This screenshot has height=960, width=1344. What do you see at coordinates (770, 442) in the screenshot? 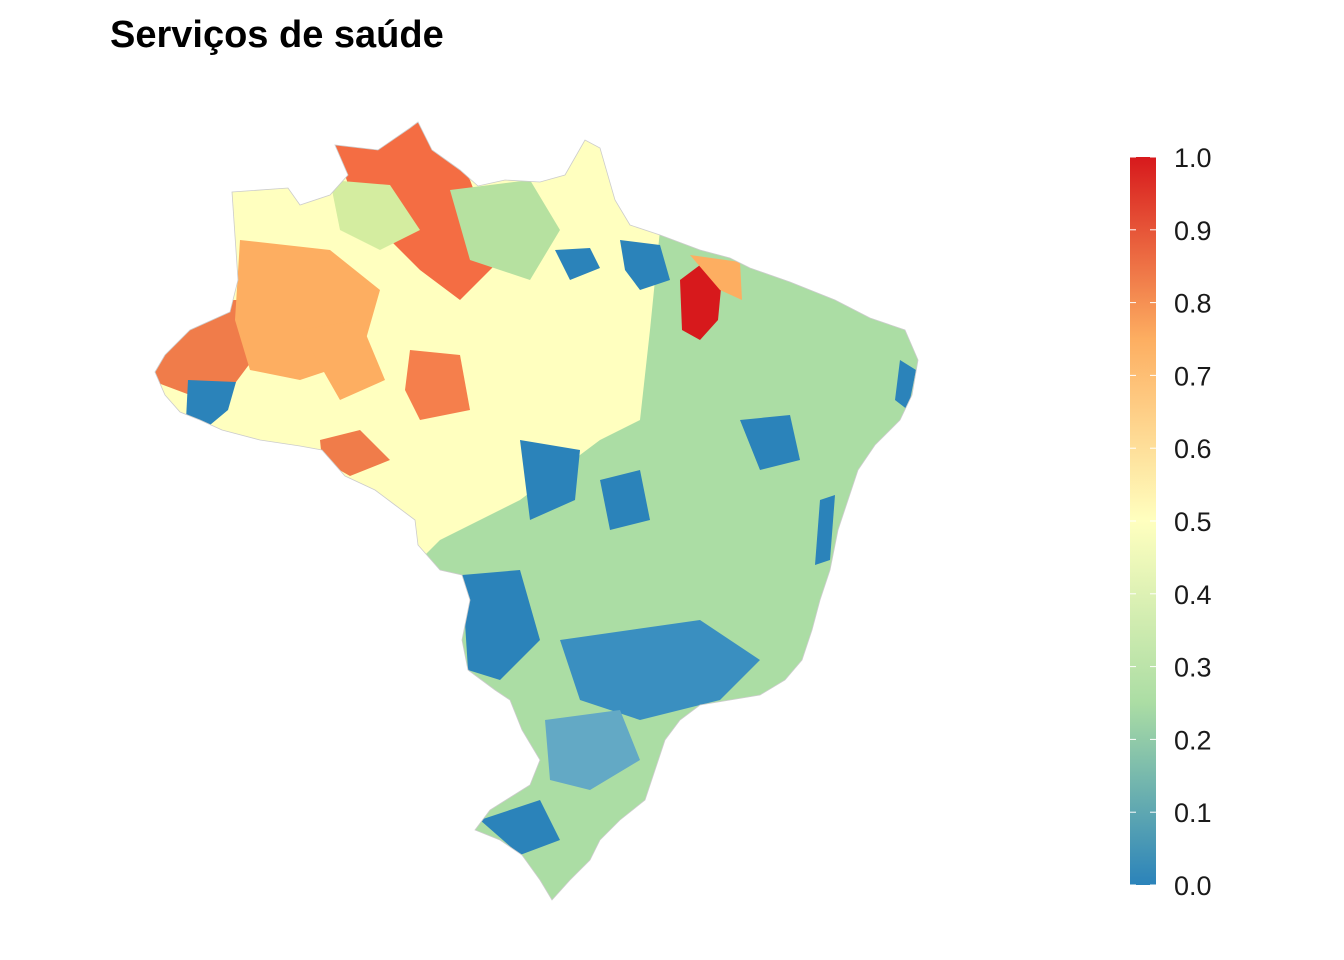
I see `region-bahia-blue` at bounding box center [770, 442].